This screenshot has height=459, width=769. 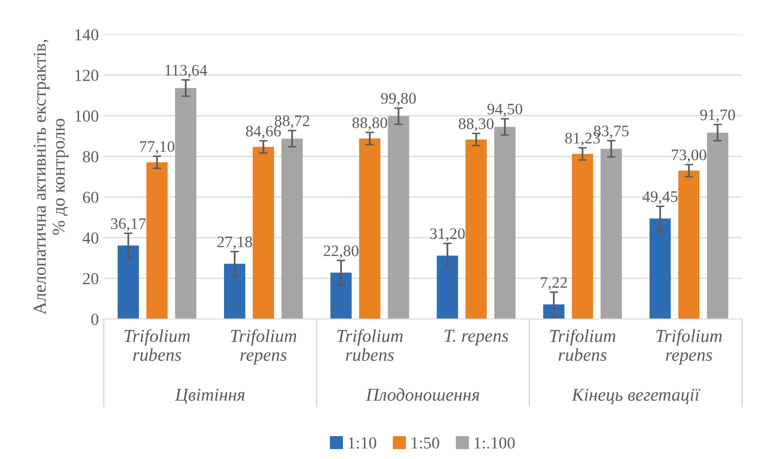 I want to click on y-tick-label: 100, so click(x=86, y=116).